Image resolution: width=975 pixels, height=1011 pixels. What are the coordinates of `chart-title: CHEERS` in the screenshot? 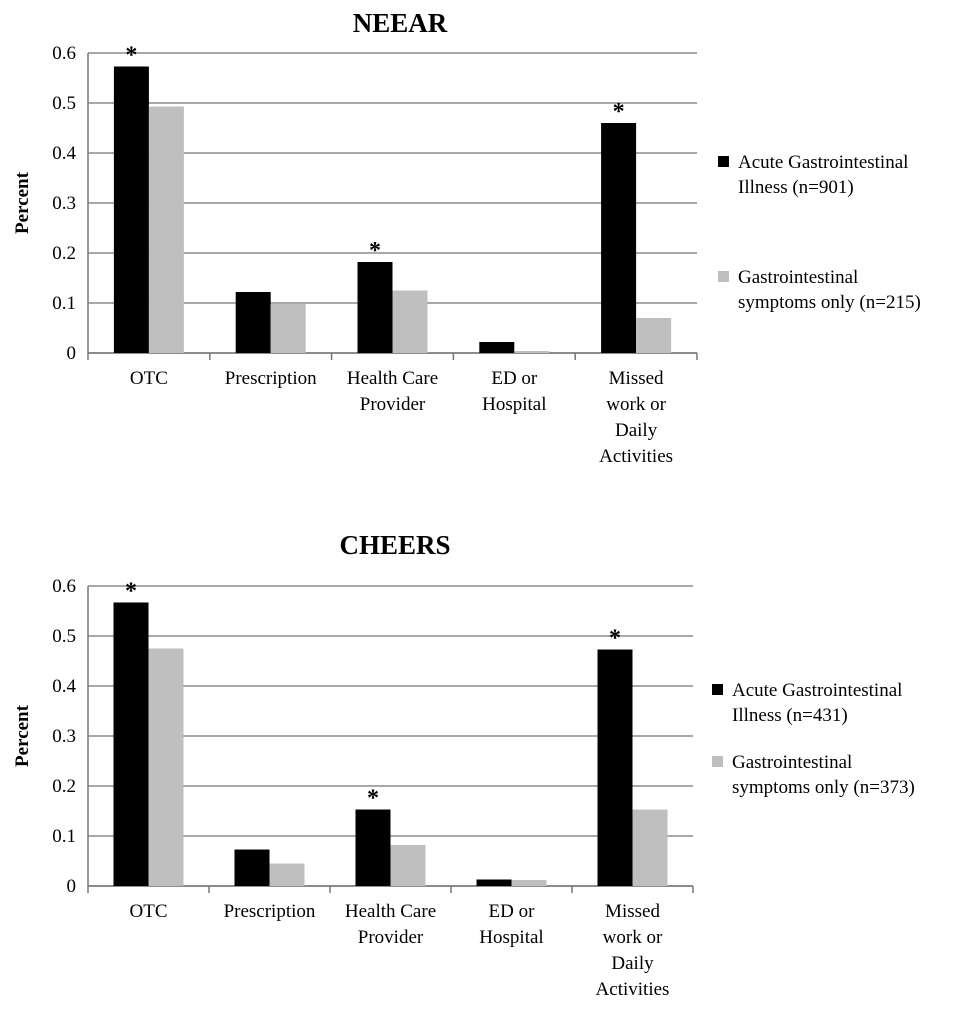 It's located at (394, 545).